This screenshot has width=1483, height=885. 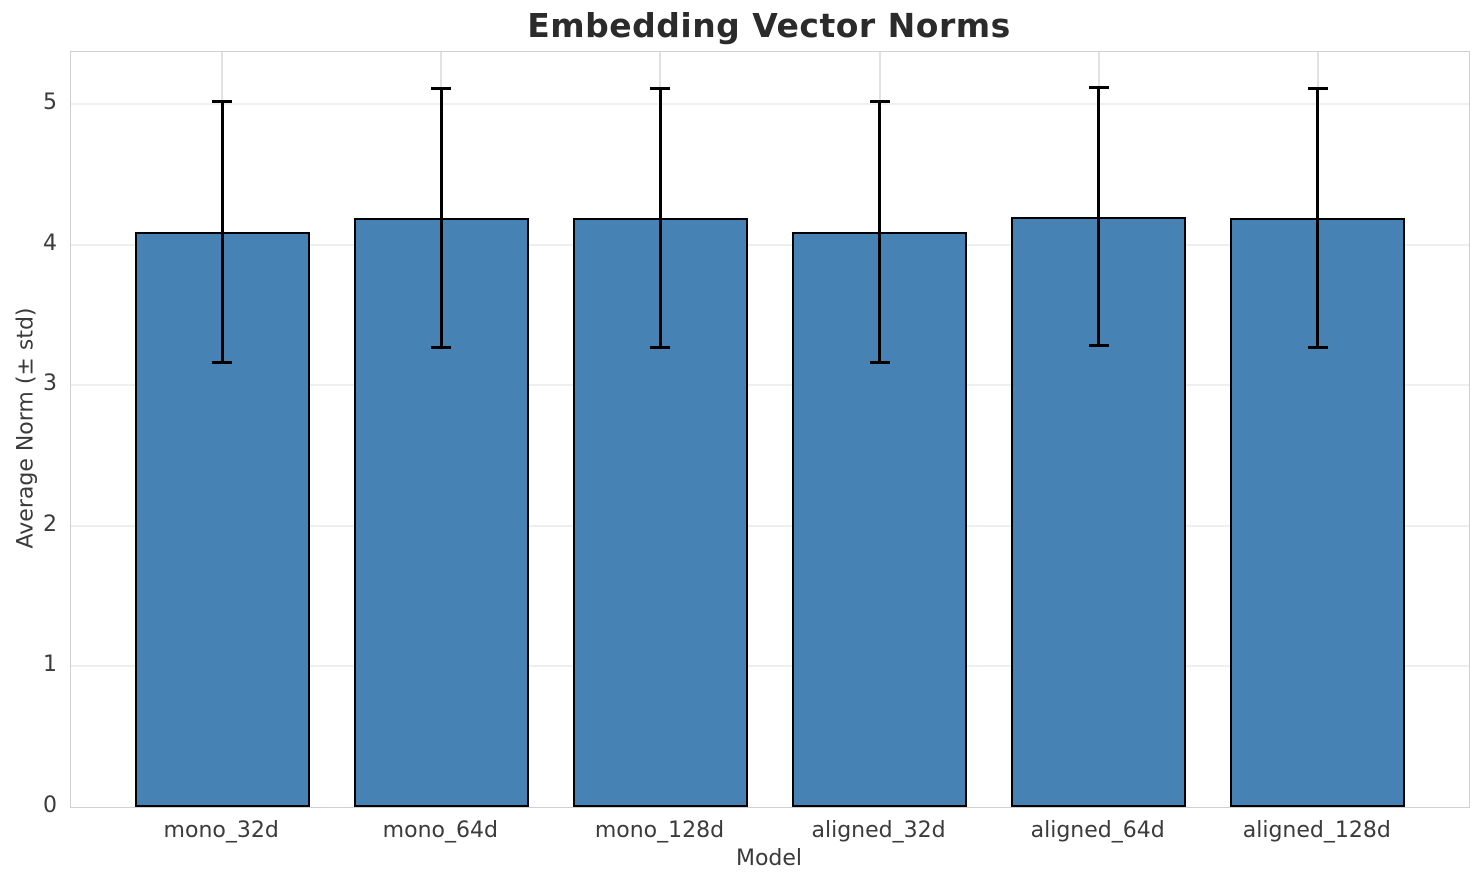 I want to click on x-axis-label: Model, so click(x=769, y=858).